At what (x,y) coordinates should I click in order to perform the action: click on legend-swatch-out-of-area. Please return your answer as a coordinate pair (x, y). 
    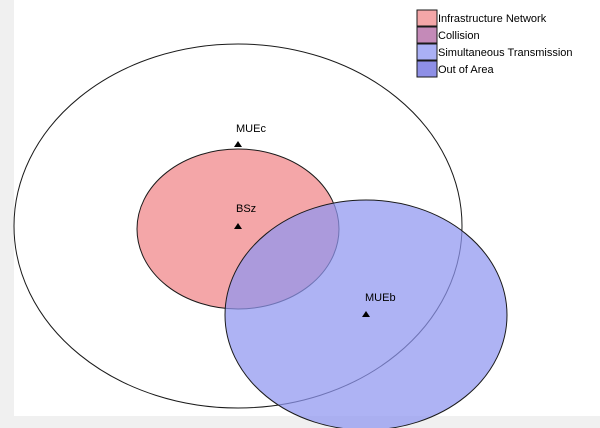
    Looking at the image, I should click on (427, 69).